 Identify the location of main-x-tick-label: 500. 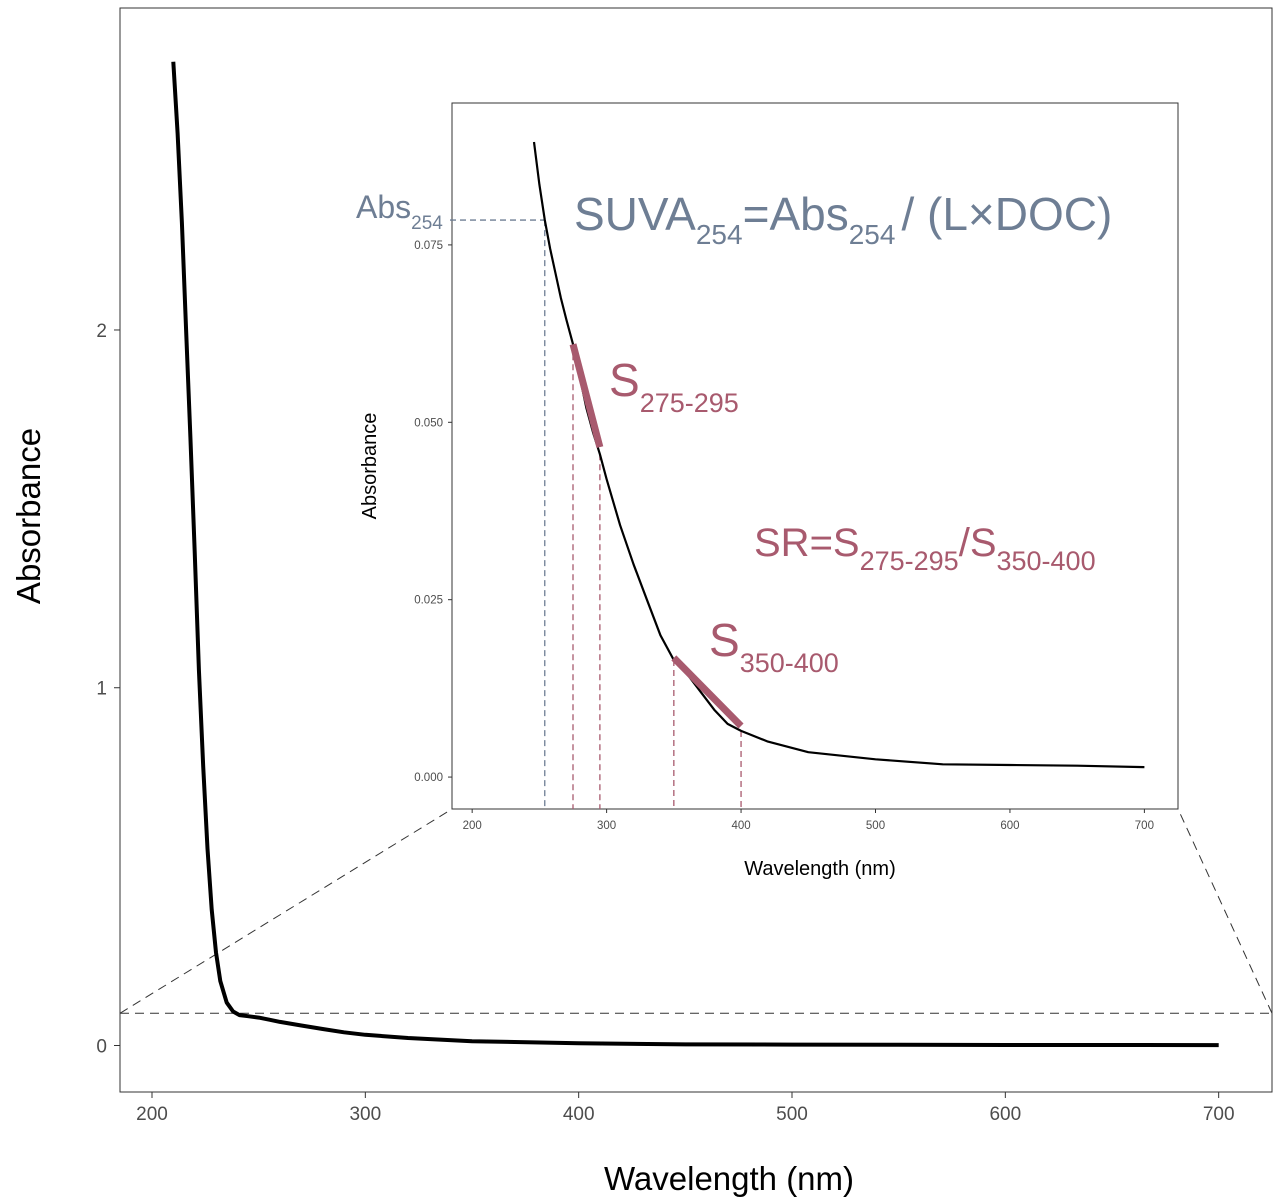
(792, 1114).